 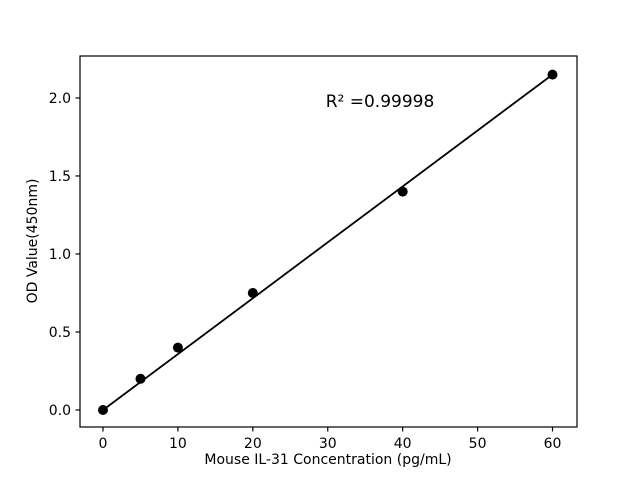 What do you see at coordinates (328, 444) in the screenshot?
I see `x-tick-label-30: 30` at bounding box center [328, 444].